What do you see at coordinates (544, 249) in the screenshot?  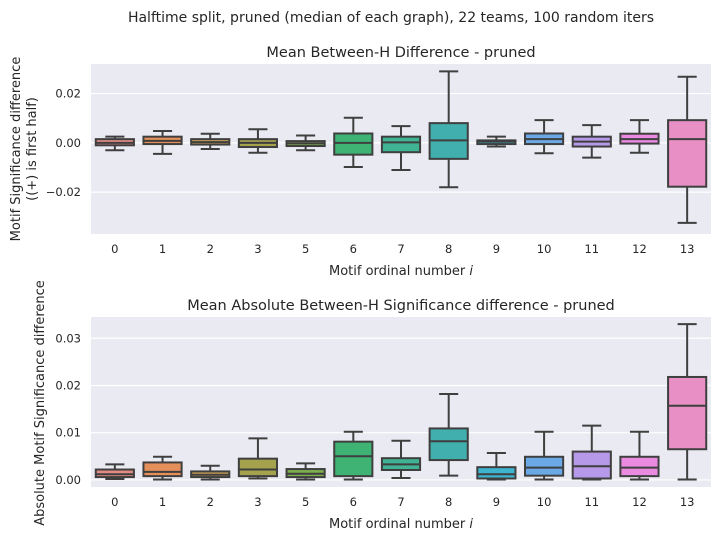 I see `chart-top-x-tick-label: 10` at bounding box center [544, 249].